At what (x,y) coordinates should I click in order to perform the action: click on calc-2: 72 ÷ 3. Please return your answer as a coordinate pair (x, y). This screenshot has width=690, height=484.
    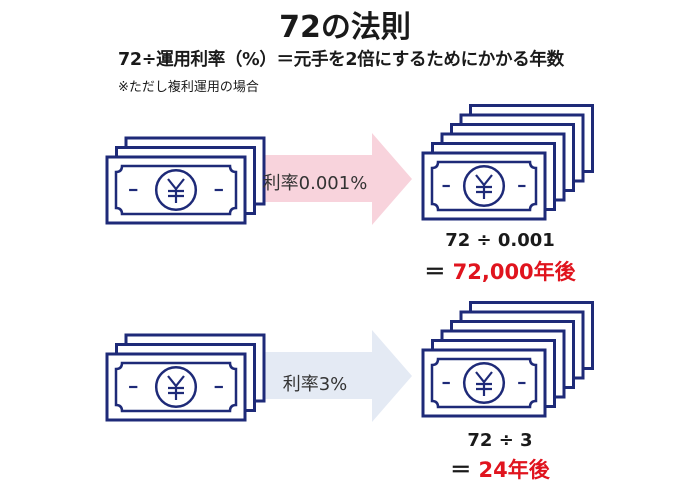
    Looking at the image, I should click on (500, 440).